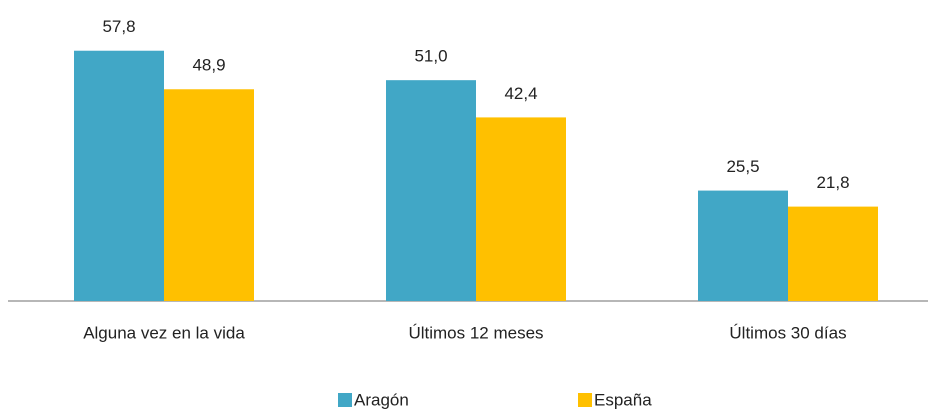 The width and height of the screenshot is (928, 412). I want to click on x-tick-label: Últimos 12 meses, so click(475, 332).